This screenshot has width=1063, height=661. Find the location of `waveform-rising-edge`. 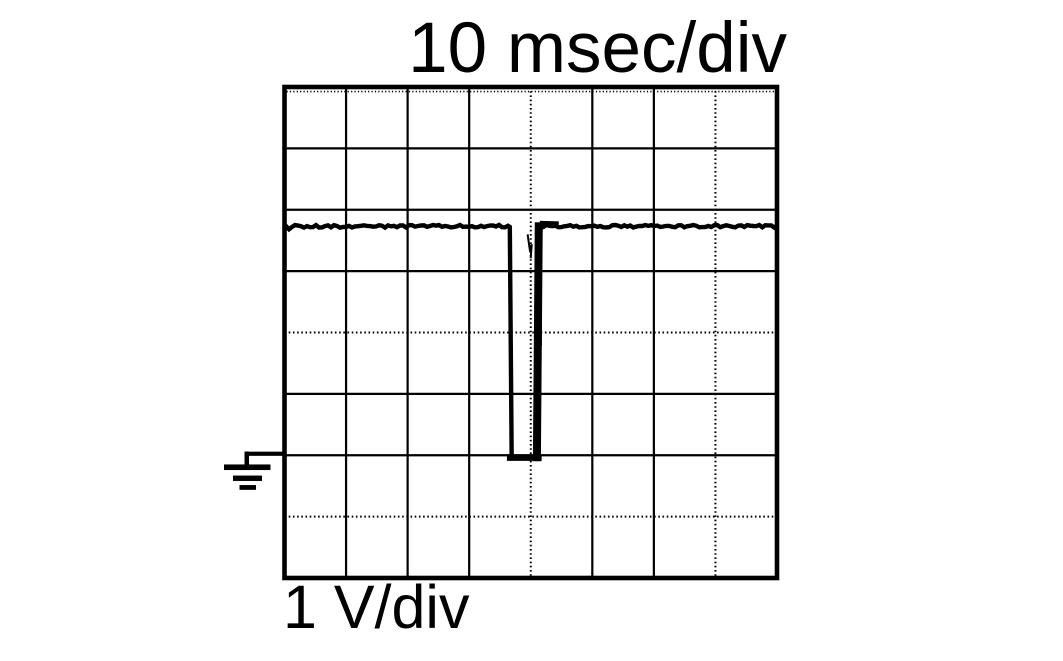

waveform-rising-edge is located at coordinates (537, 342).